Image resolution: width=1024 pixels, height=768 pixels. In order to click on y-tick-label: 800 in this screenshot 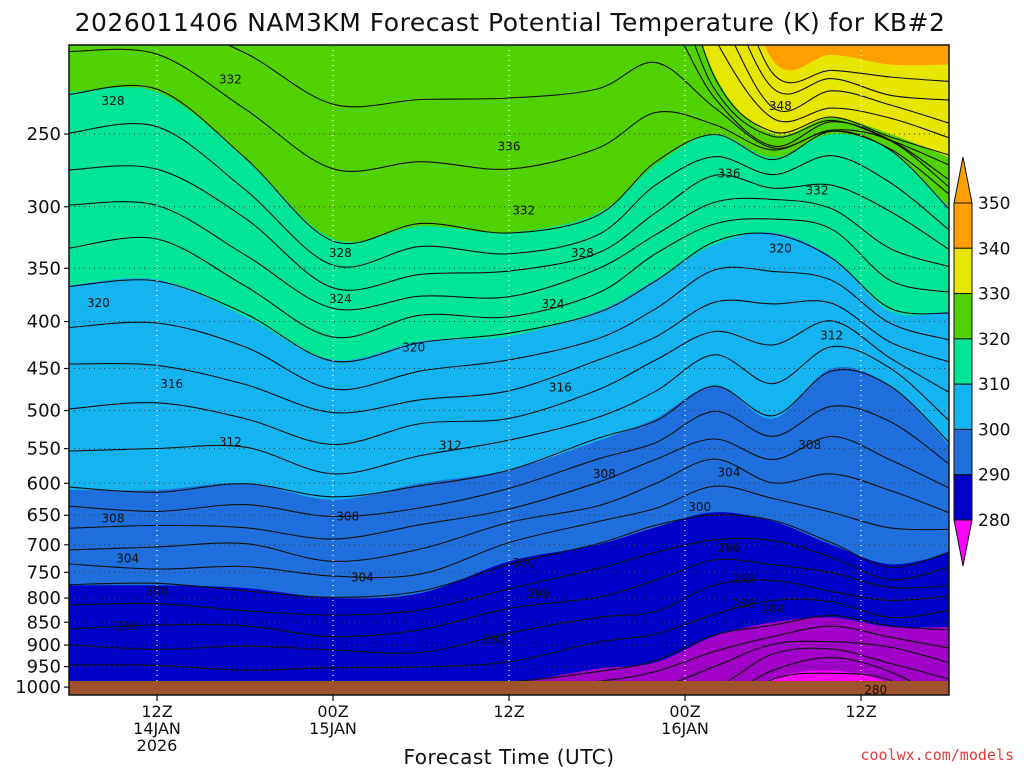, I will do `click(44, 598)`.